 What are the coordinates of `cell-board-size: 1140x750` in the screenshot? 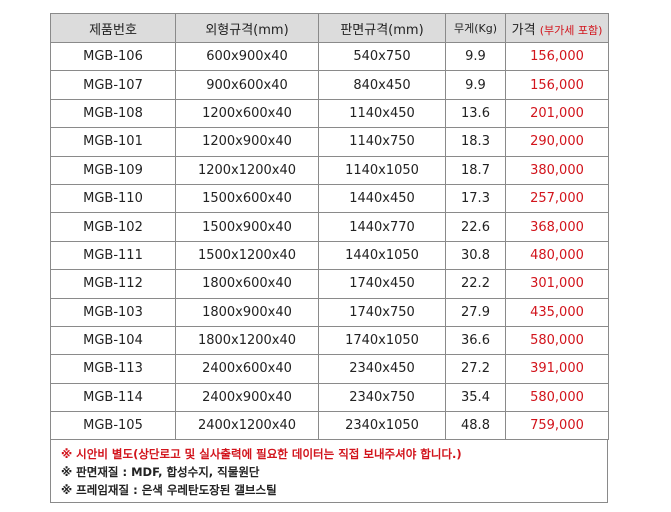 It's located at (382, 142).